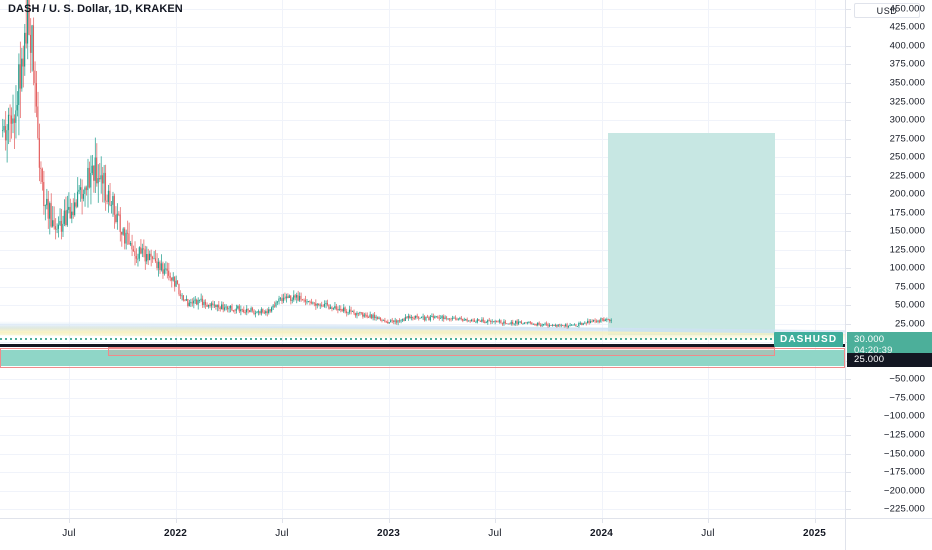  Describe the element at coordinates (907, 231) in the screenshot. I see `price-tick-label: 150.000` at that location.